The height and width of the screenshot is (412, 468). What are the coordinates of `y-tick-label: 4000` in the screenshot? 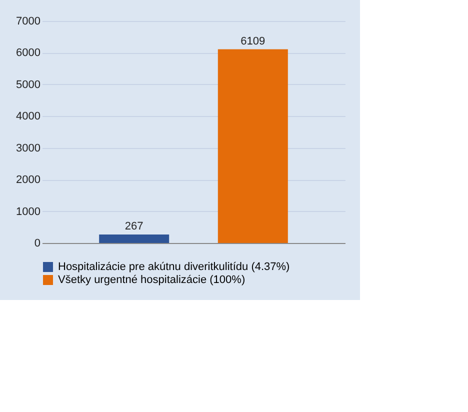 It's located at (28, 116).